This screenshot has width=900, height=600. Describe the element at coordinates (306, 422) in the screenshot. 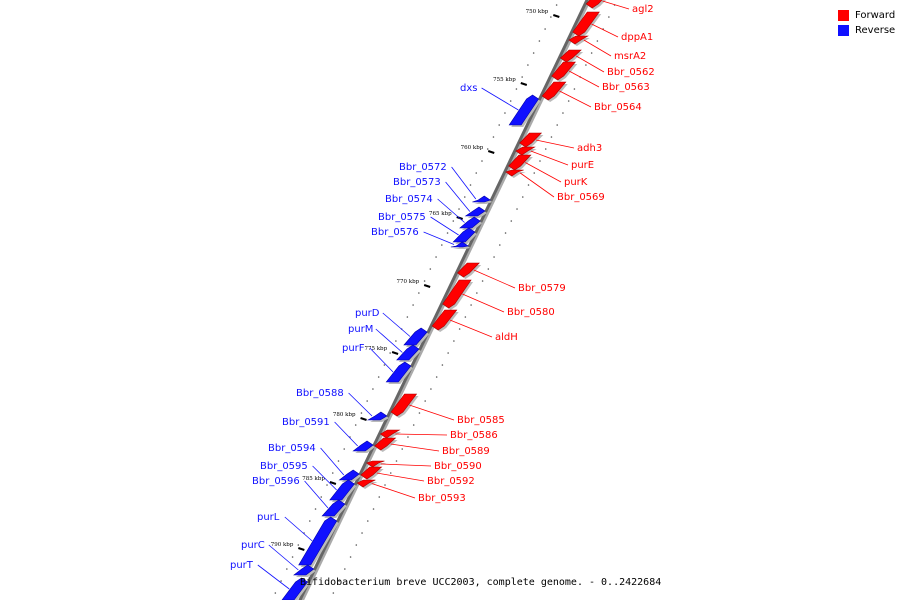

I see `gene-label: Bbr_0591` at that location.